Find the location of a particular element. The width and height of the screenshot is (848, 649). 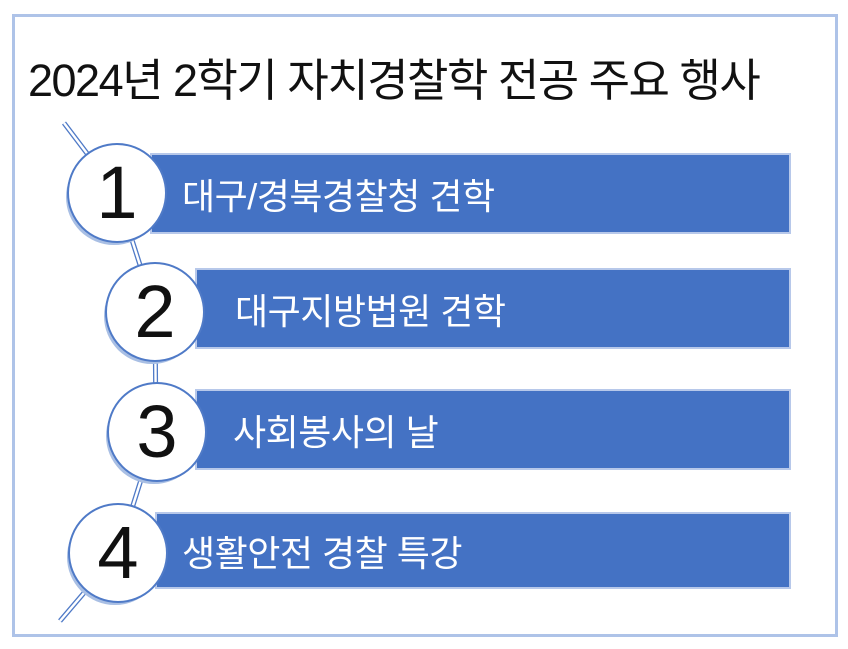

slide-title: 2024년 2학기 자치경찰학 전공 주요 행사 is located at coordinates (394, 80).